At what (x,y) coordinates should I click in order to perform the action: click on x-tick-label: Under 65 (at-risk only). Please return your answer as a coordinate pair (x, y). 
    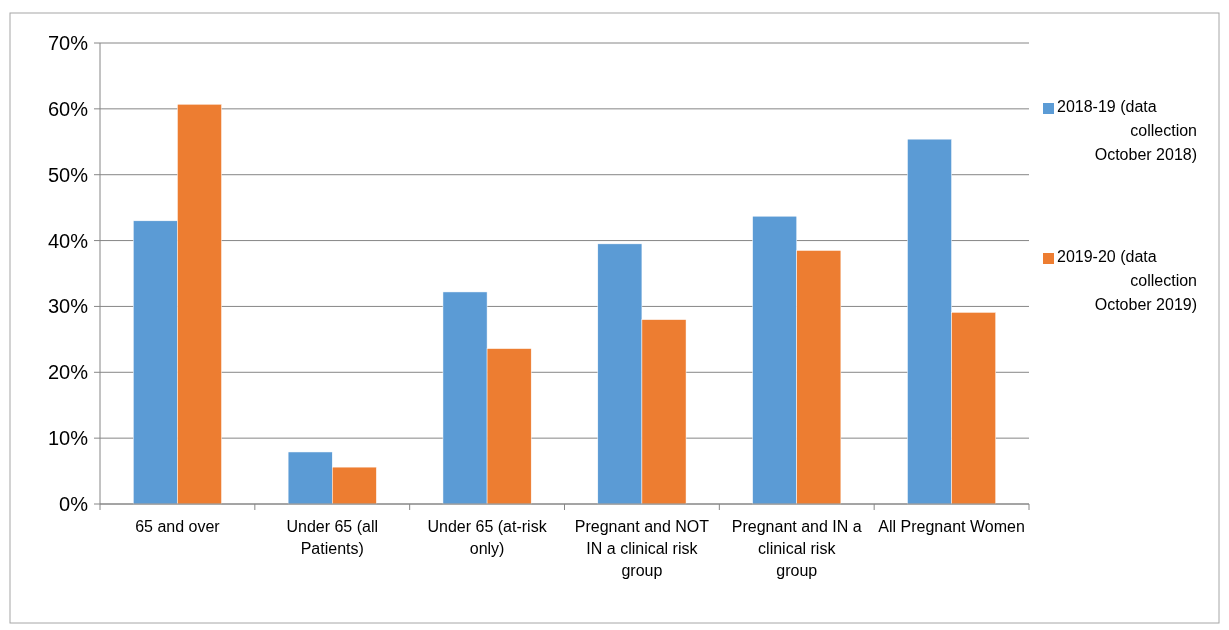
    Looking at the image, I should click on (487, 537).